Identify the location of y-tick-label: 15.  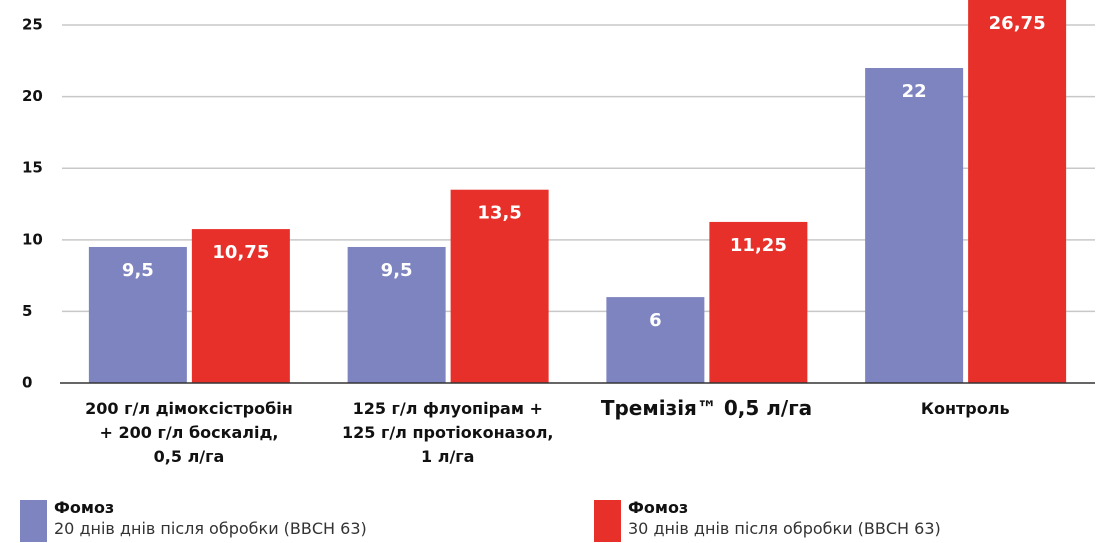
(32, 168).